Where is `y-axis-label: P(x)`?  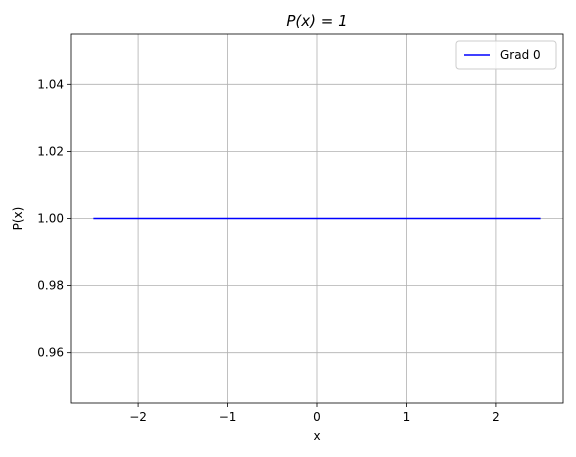
y-axis-label: P(x) is located at coordinates (18, 219).